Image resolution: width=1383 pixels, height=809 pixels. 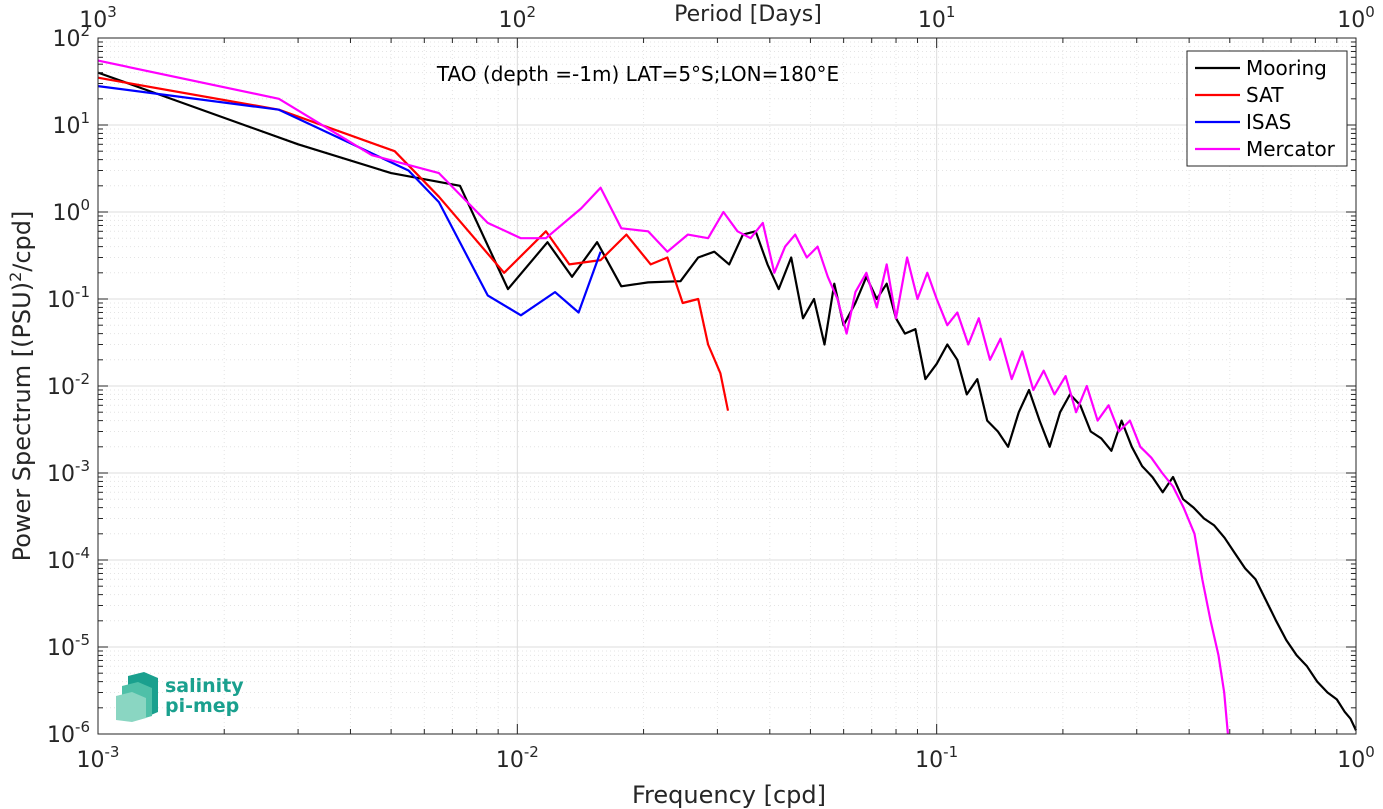 I want to click on salinity-pi-mep-logo: salinity pi-mep, so click(x=180, y=697).